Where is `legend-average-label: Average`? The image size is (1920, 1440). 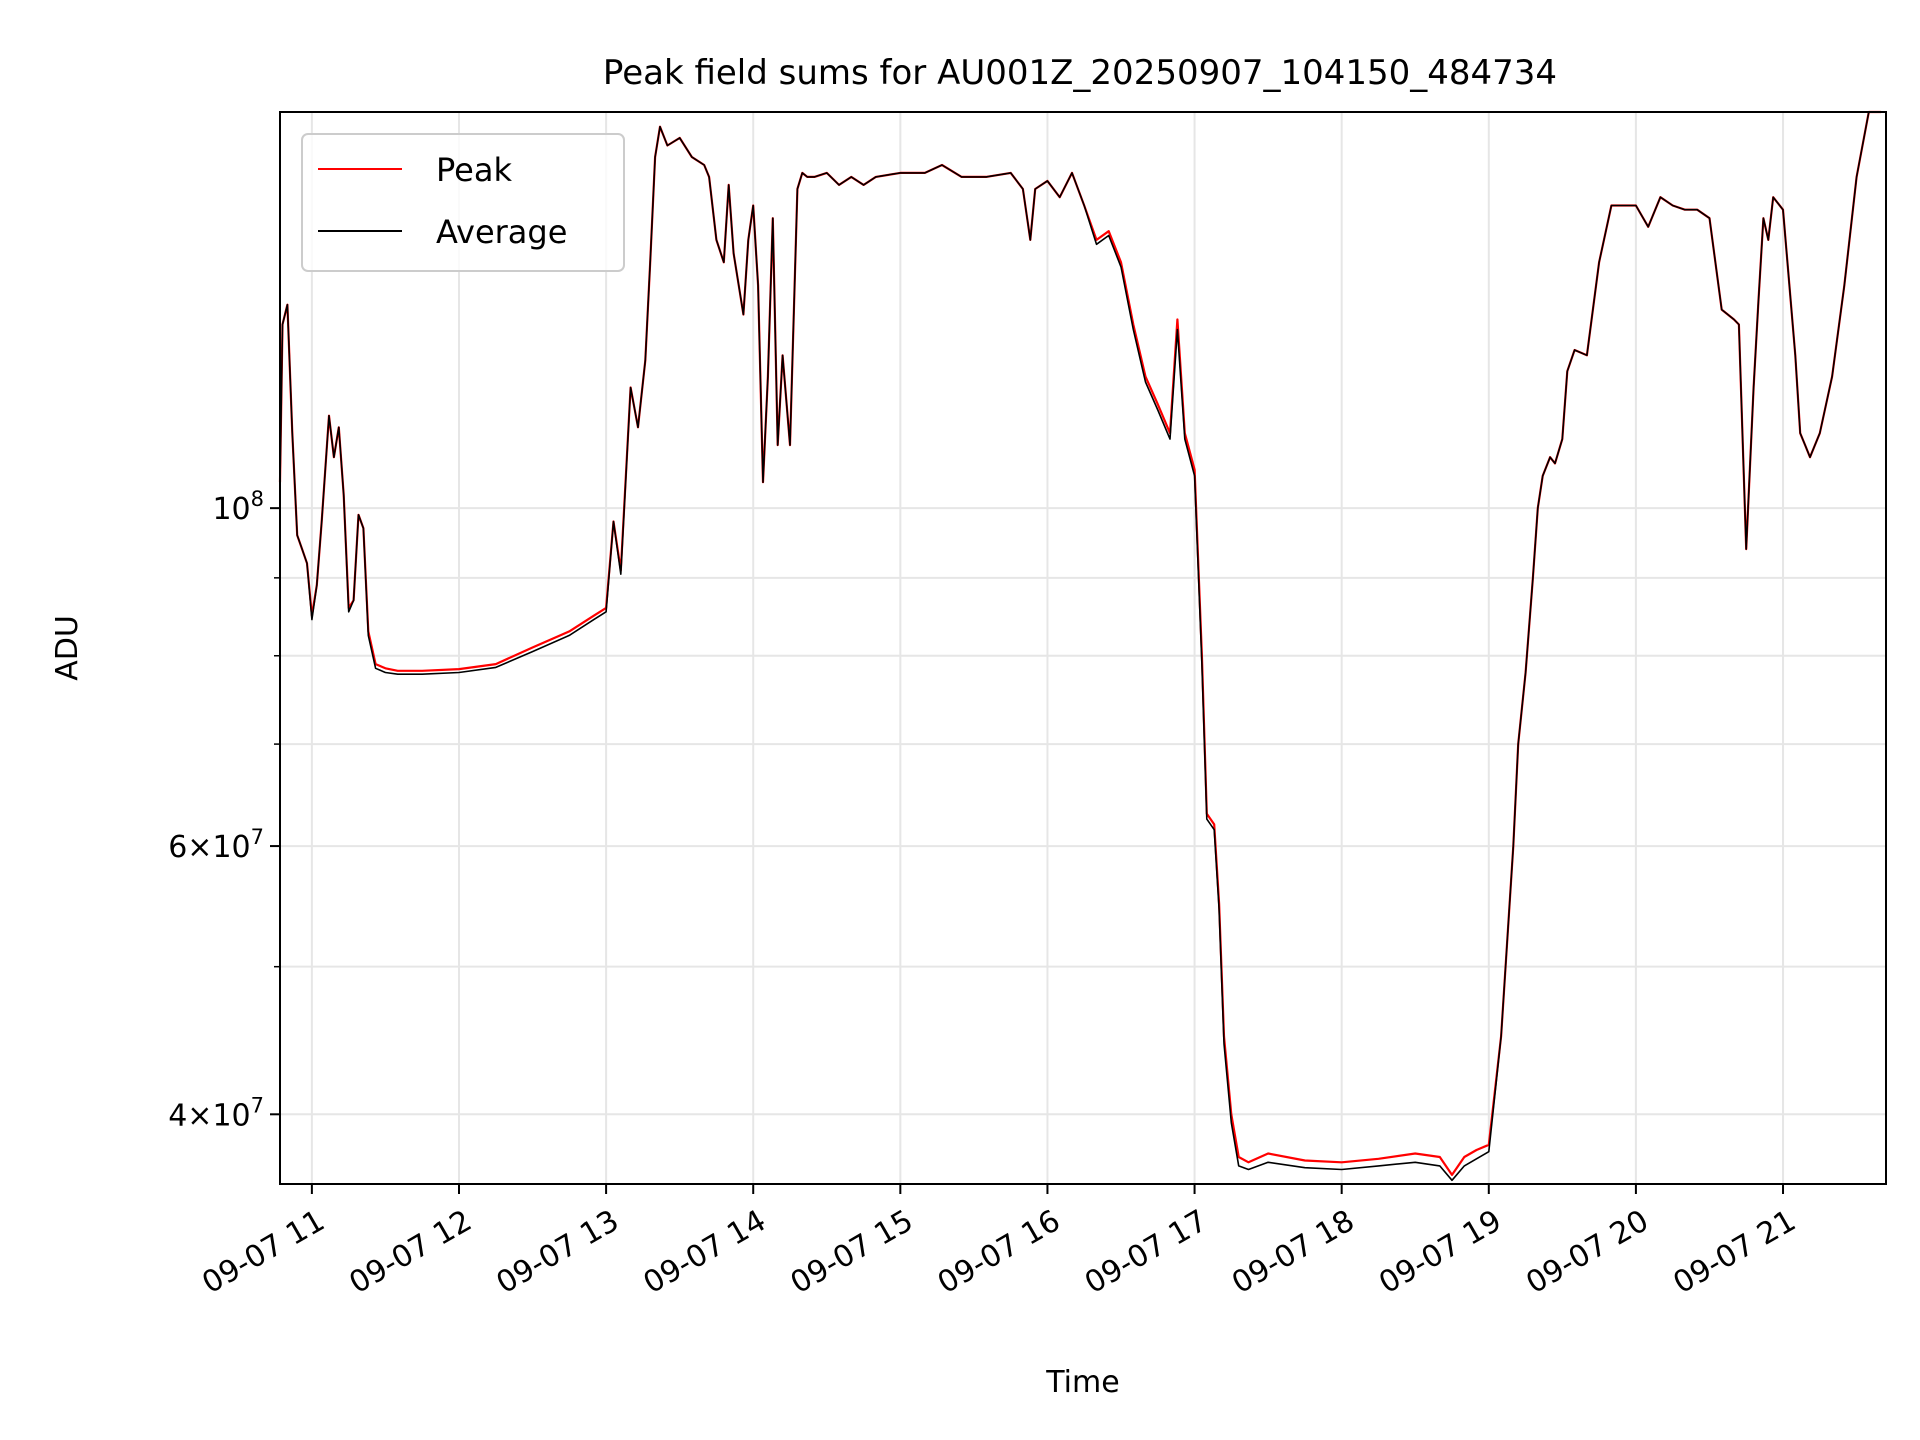
legend-average-label: Average is located at coordinates (501, 232).